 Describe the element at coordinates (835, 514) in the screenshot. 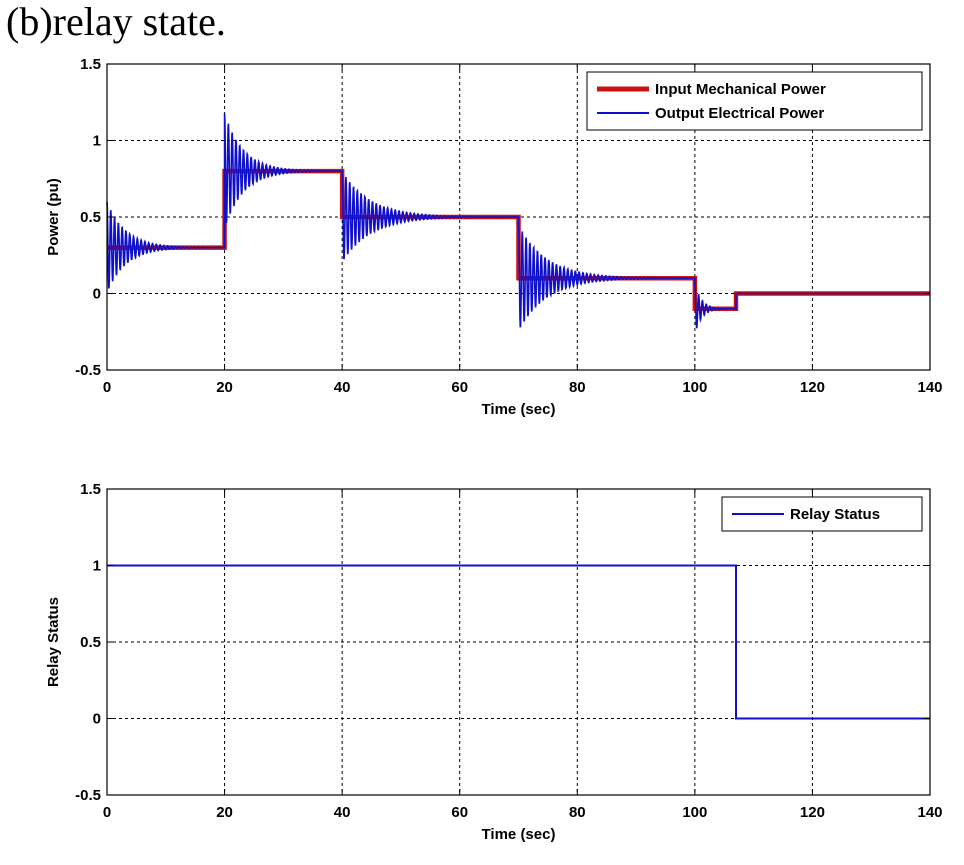

I see `legend-label: Relay Status` at that location.